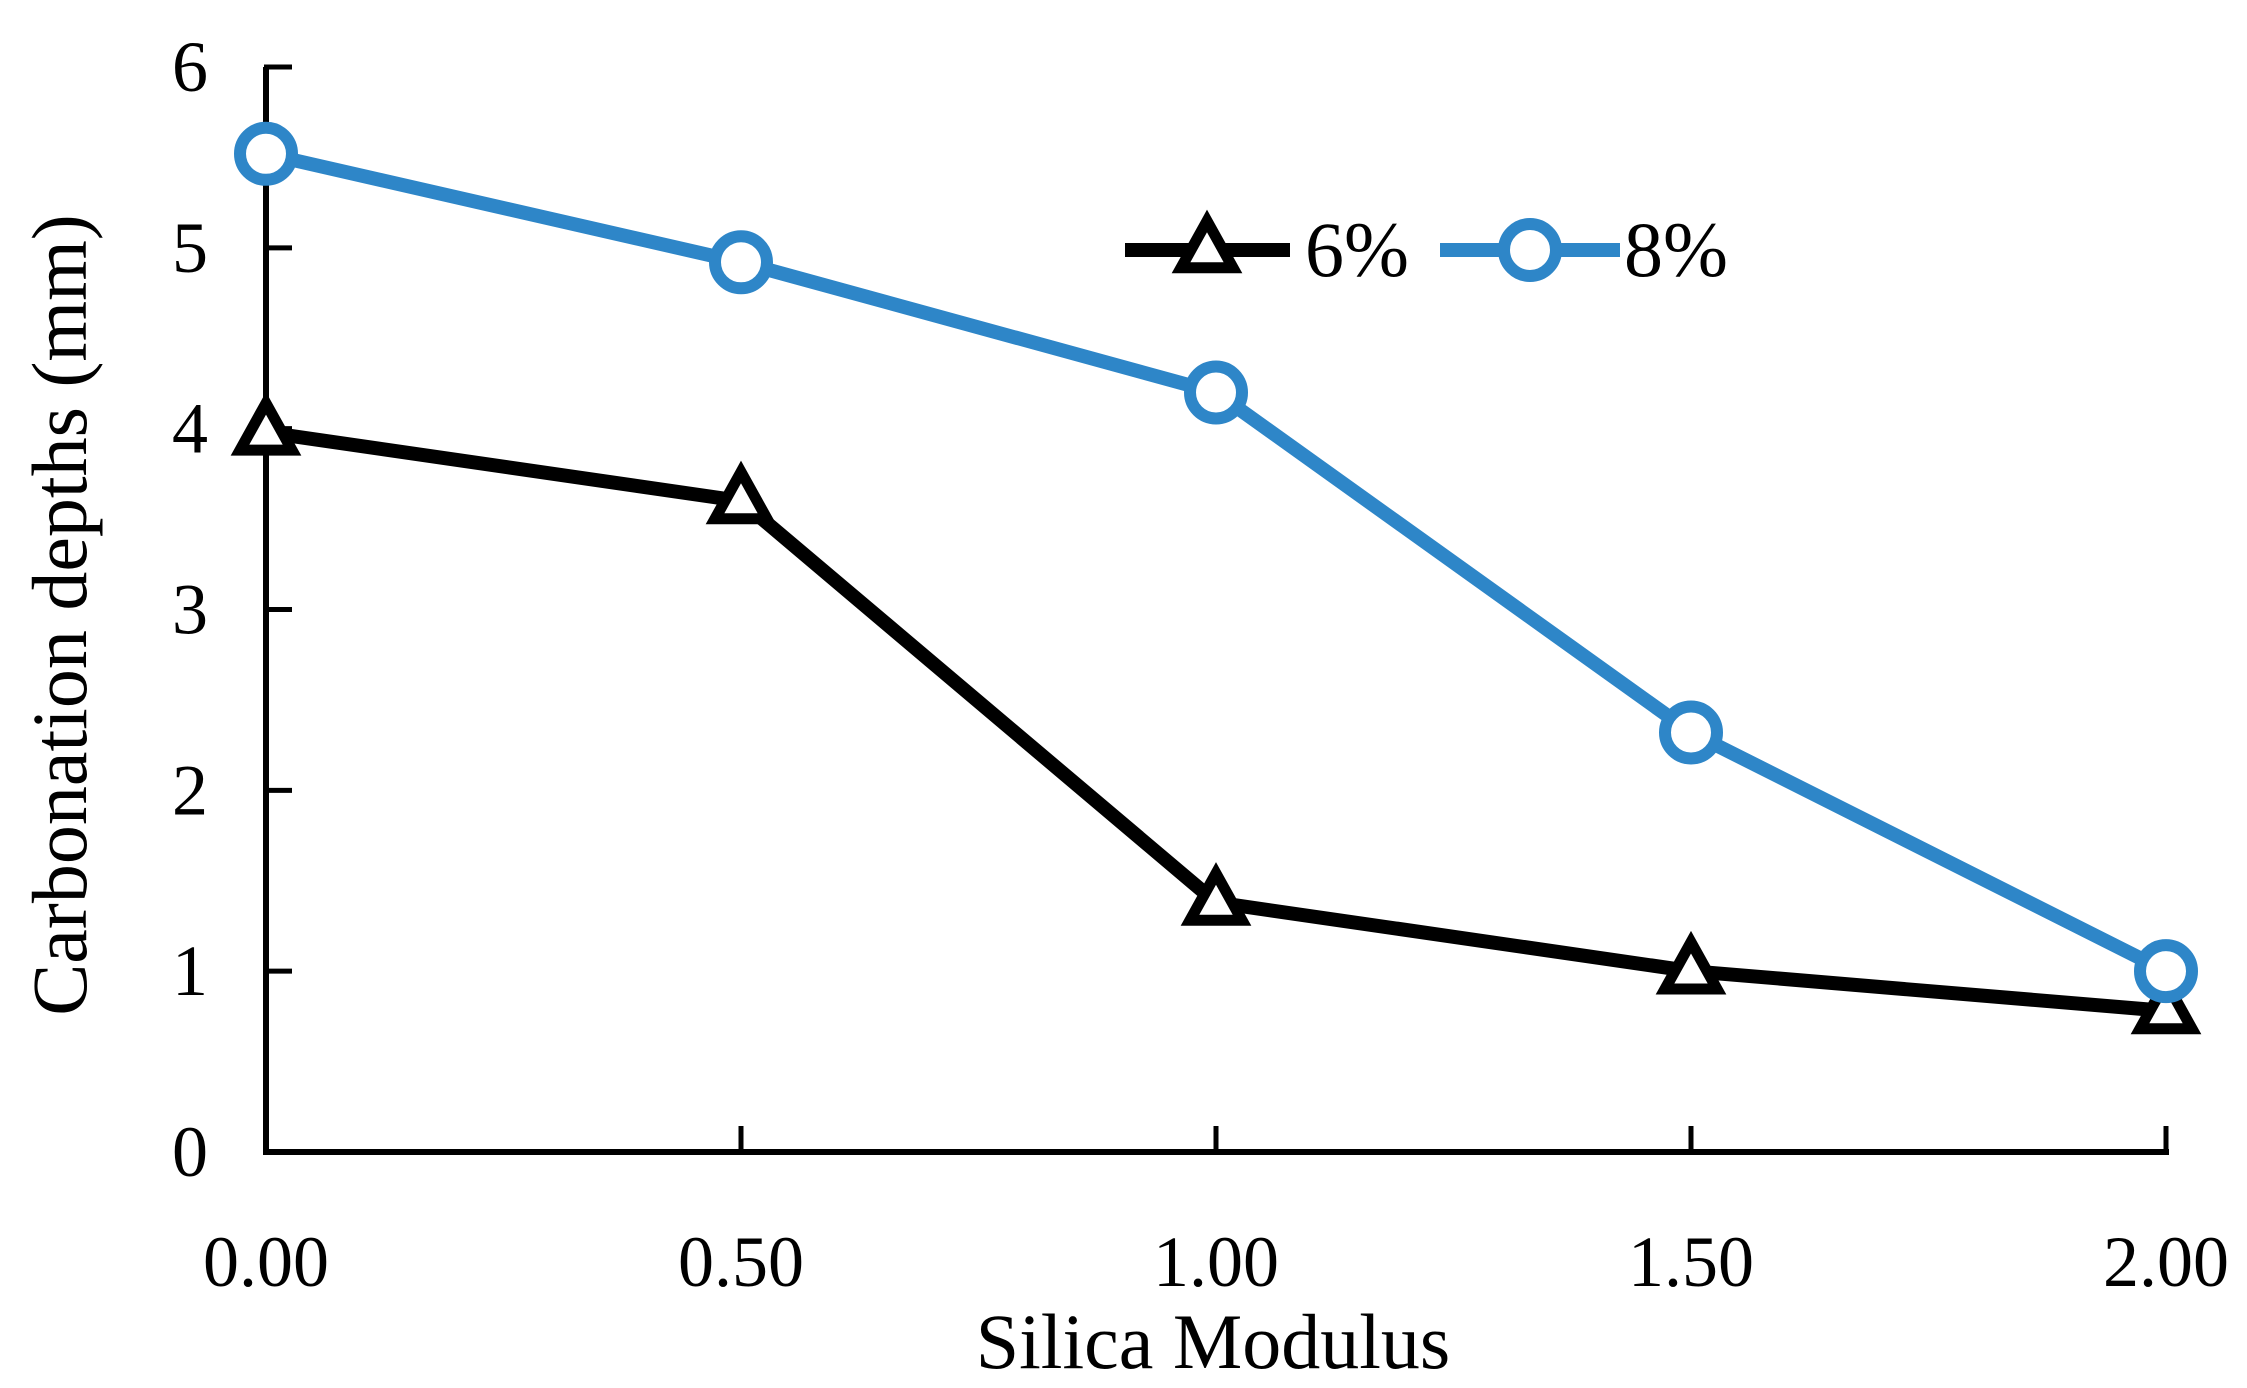 The width and height of the screenshot is (2247, 1388). I want to click on y-tick-label: 0, so click(190, 1152).